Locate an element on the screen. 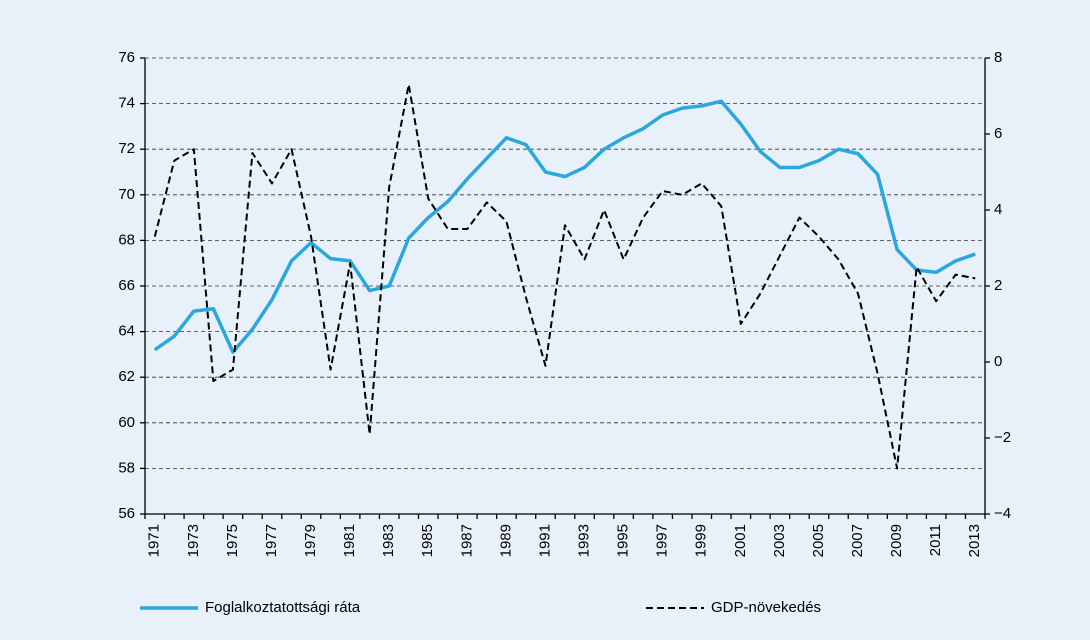  x-tick-label: 1997 is located at coordinates (662, 540).